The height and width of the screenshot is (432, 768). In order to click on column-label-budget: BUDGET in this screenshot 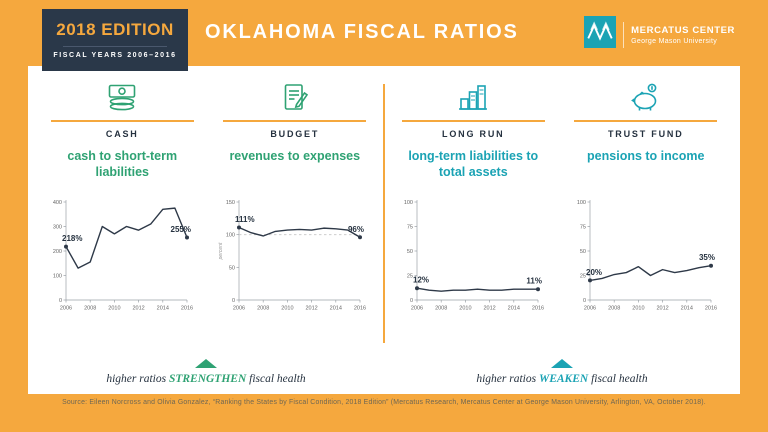, I will do `click(295, 134)`.